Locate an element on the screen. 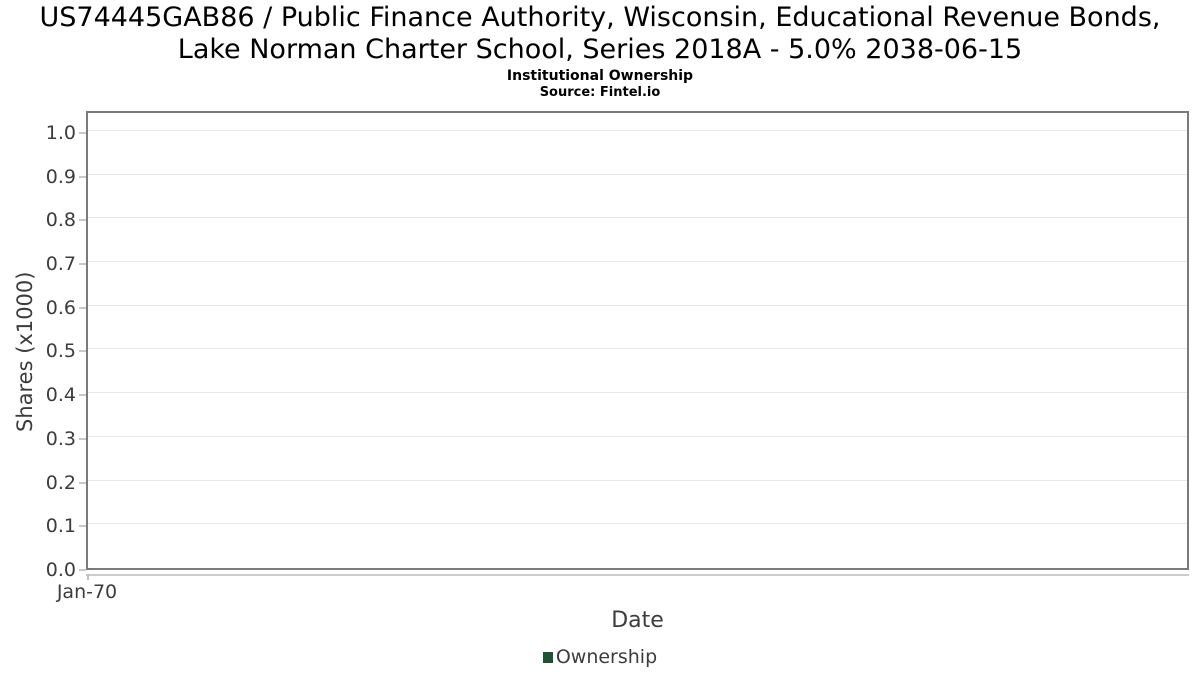 Image resolution: width=1200 pixels, height=675 pixels. y-axis-tick-label: 0.7 is located at coordinates (60, 264).